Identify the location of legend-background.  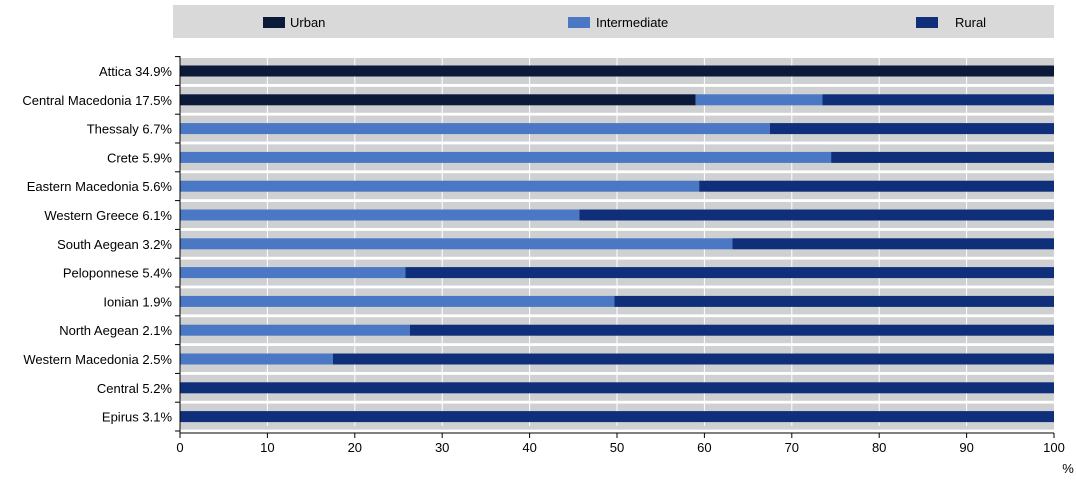
(613, 21).